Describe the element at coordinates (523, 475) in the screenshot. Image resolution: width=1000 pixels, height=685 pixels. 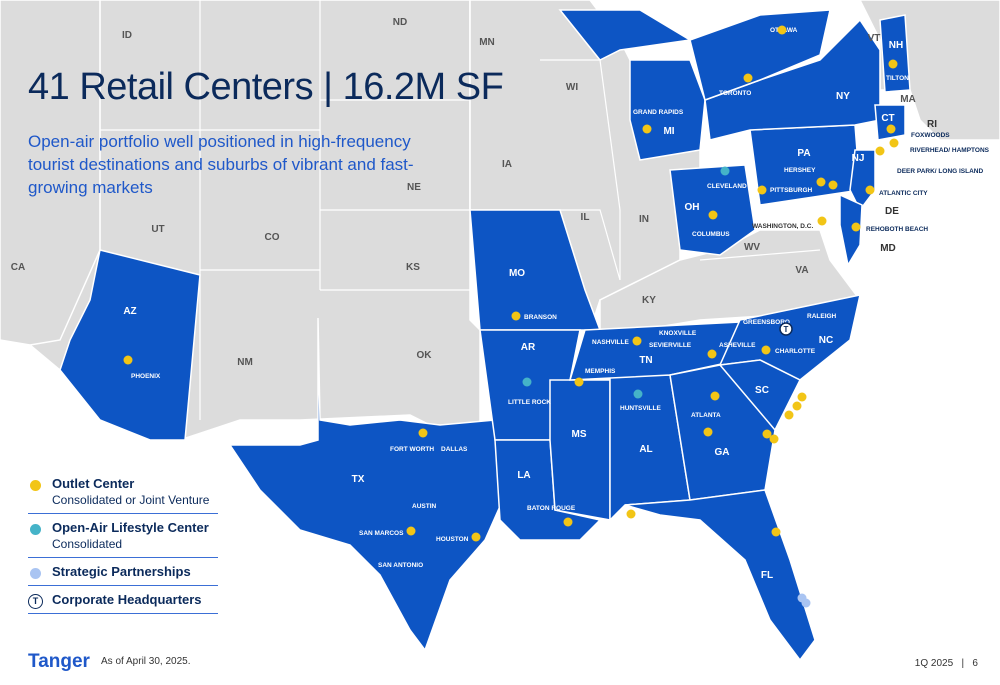
I see `state-label-la: LA` at that location.